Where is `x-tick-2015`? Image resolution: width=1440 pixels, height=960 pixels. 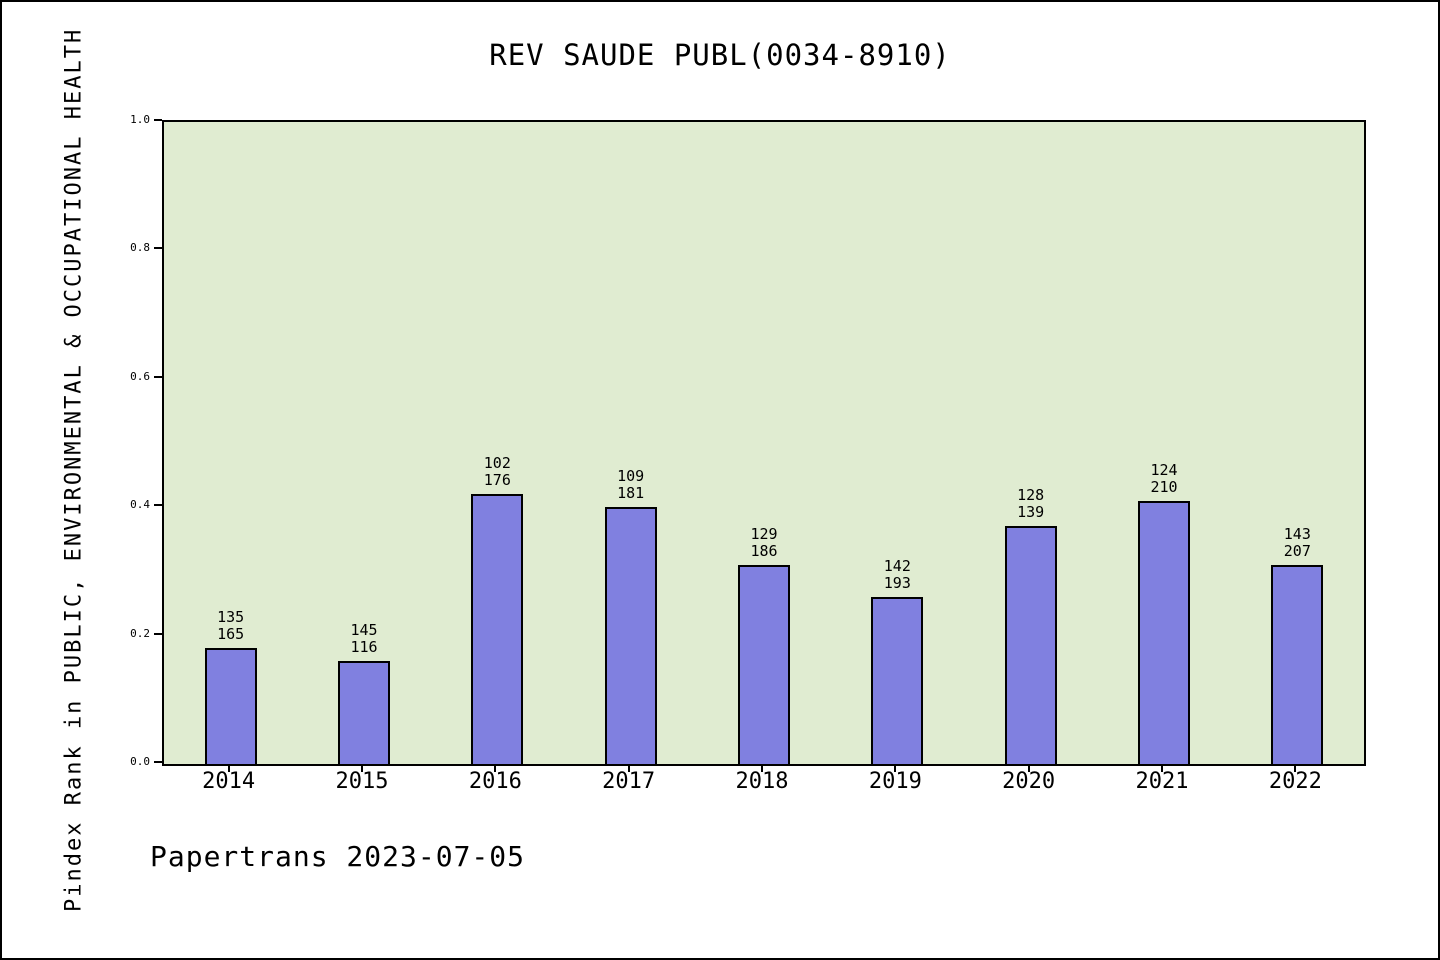 x-tick-2015 is located at coordinates (362, 768).